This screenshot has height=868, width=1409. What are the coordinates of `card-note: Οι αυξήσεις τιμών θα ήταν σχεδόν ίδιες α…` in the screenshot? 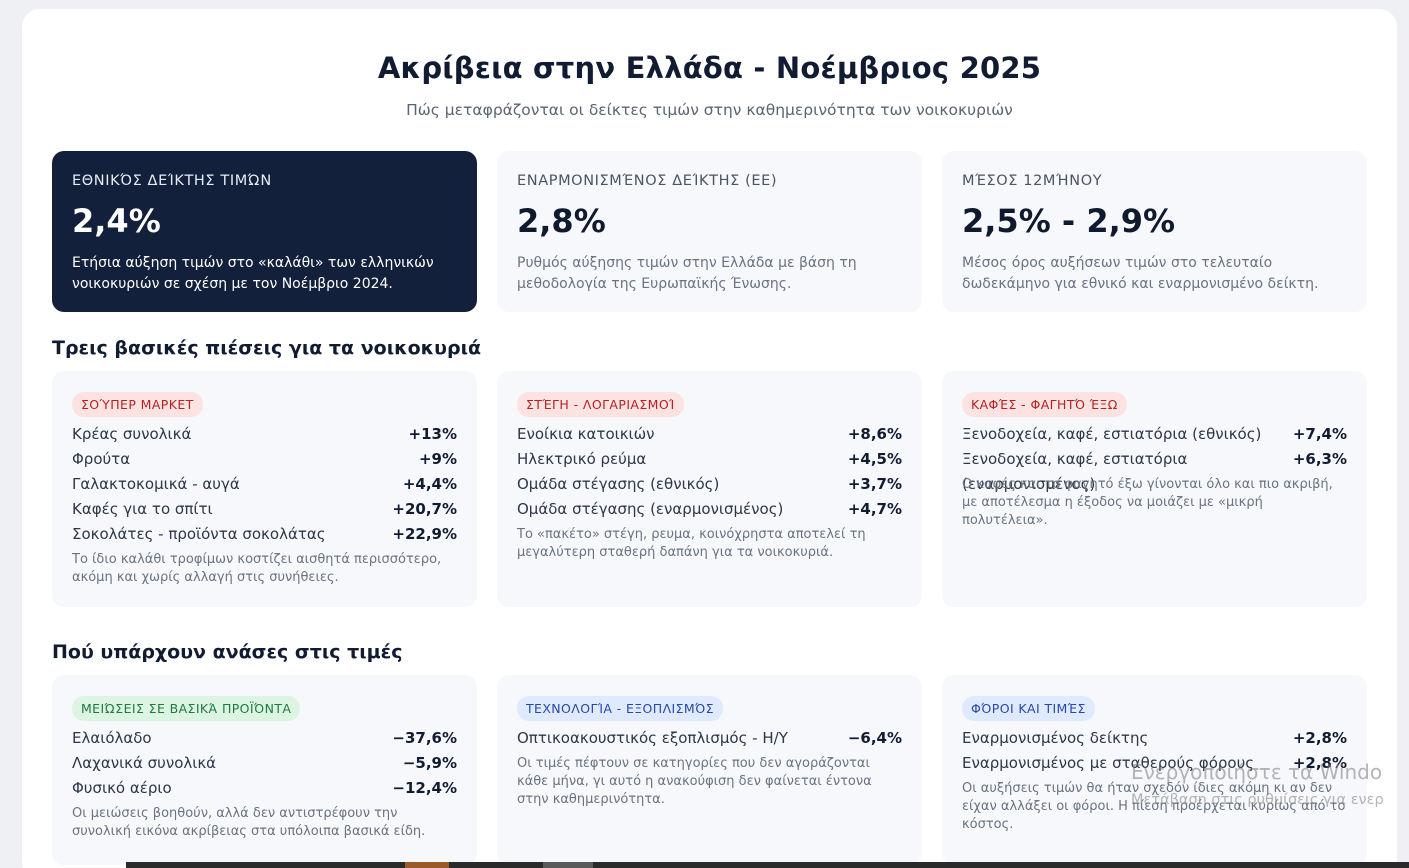 It's located at (1154, 806).